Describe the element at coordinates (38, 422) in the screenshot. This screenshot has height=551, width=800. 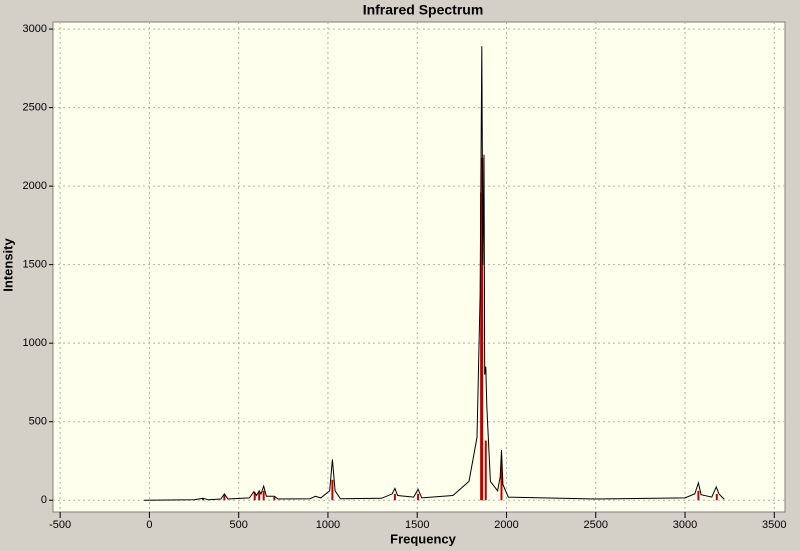
I see `y-tick-label: 500` at that location.